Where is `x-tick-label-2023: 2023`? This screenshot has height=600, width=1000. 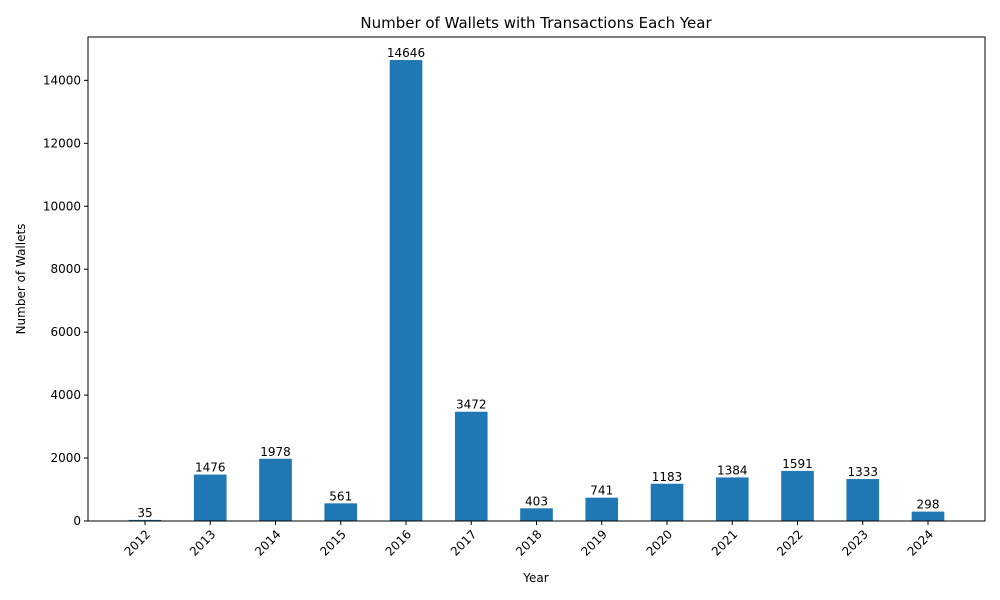 x-tick-label-2023: 2023 is located at coordinates (854, 542).